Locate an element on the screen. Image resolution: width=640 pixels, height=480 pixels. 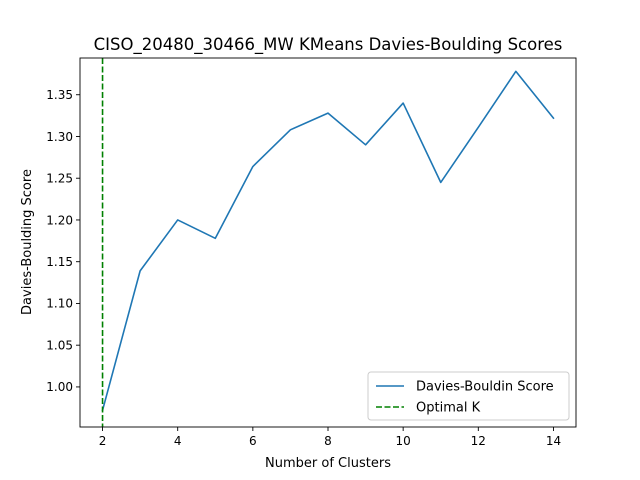
x-tick-label: 6 is located at coordinates (253, 441).